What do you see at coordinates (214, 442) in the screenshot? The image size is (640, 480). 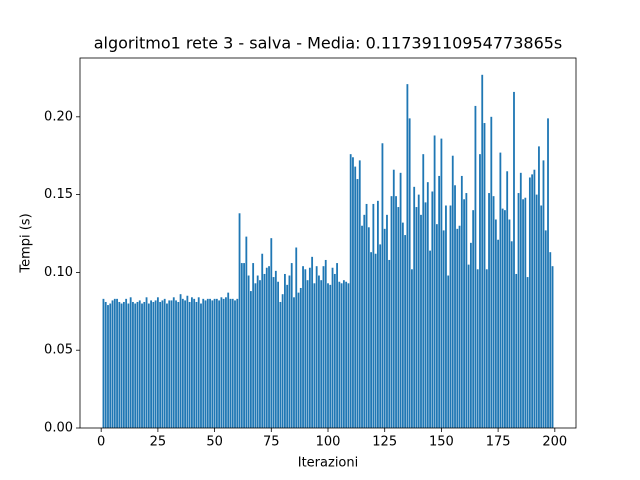 I see `x-tick-label: 50` at bounding box center [214, 442].